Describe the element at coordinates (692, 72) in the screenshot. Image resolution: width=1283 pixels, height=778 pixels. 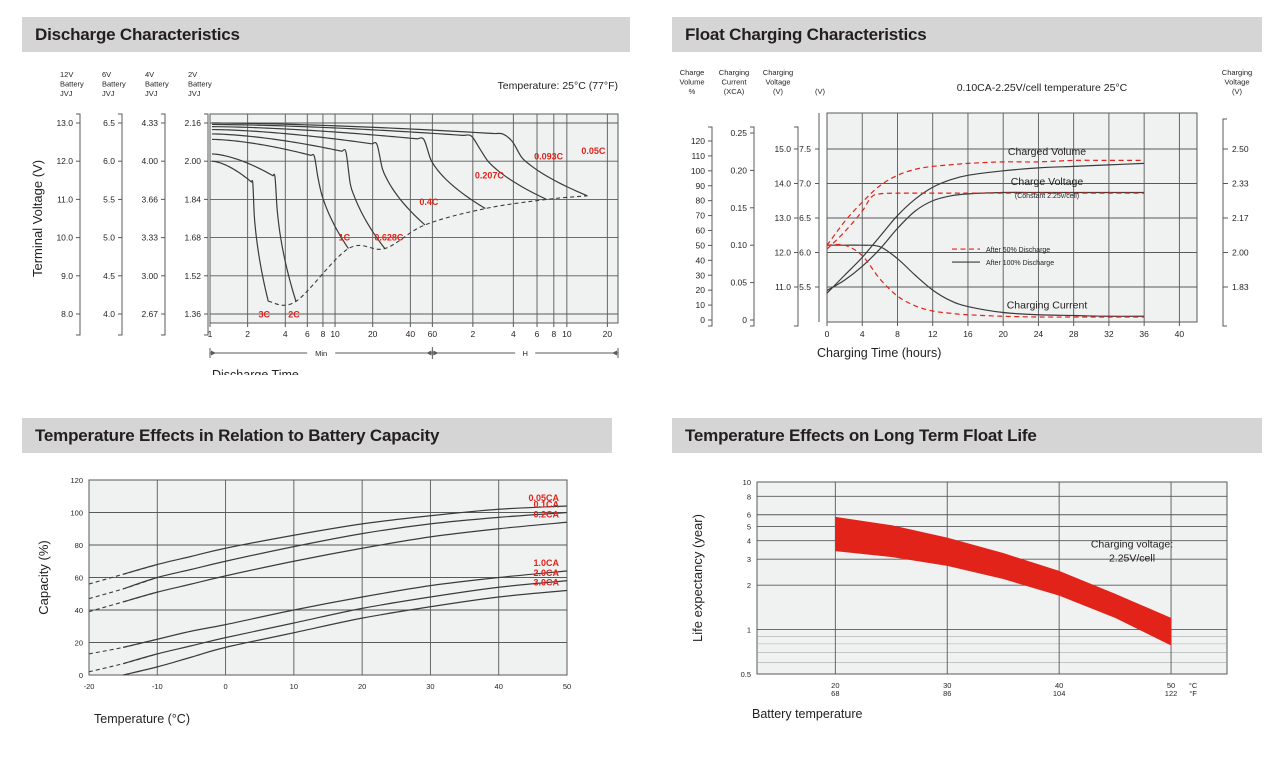
I see `svg-text: Charge` at that location.